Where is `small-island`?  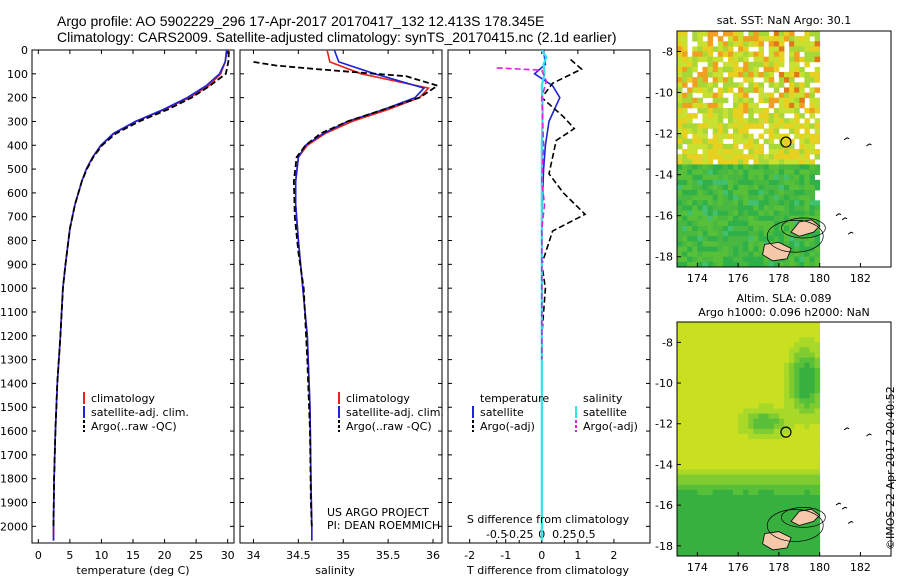 small-island is located at coordinates (838, 215).